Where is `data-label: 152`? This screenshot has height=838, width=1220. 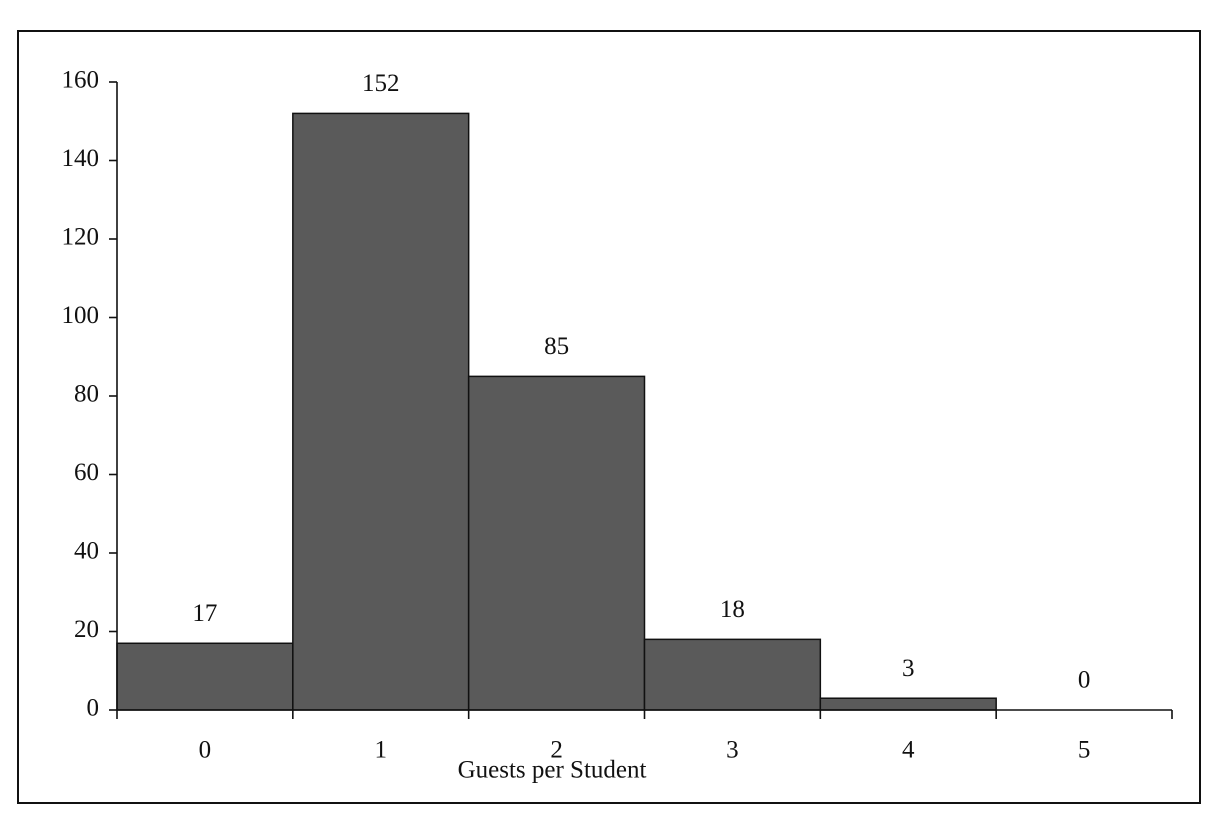 data-label: 152 is located at coordinates (381, 83).